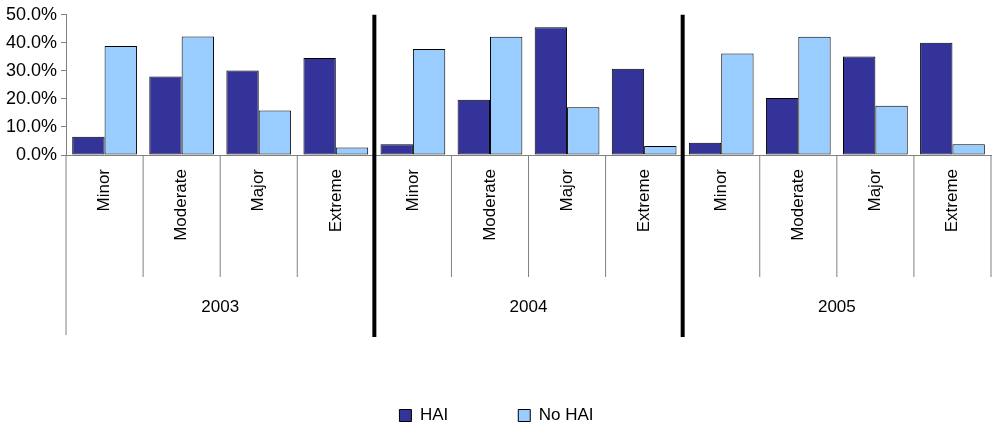  Describe the element at coordinates (836, 306) in the screenshot. I see `text: 2005` at that location.